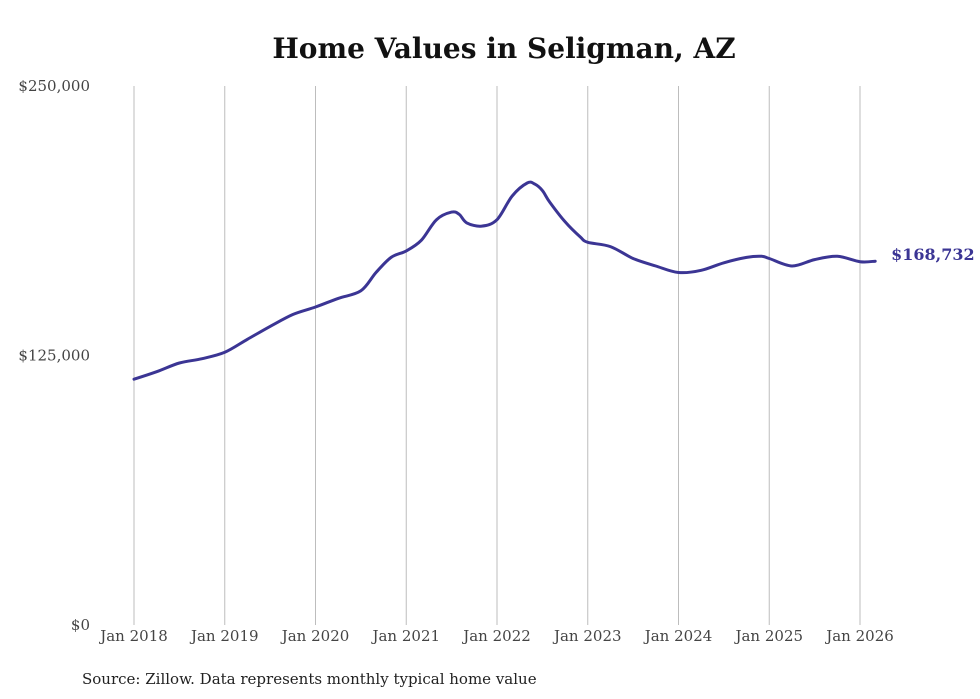 Image resolution: width=980 pixels, height=699 pixels. I want to click on x-tick-label: Jan 2019, so click(224, 636).